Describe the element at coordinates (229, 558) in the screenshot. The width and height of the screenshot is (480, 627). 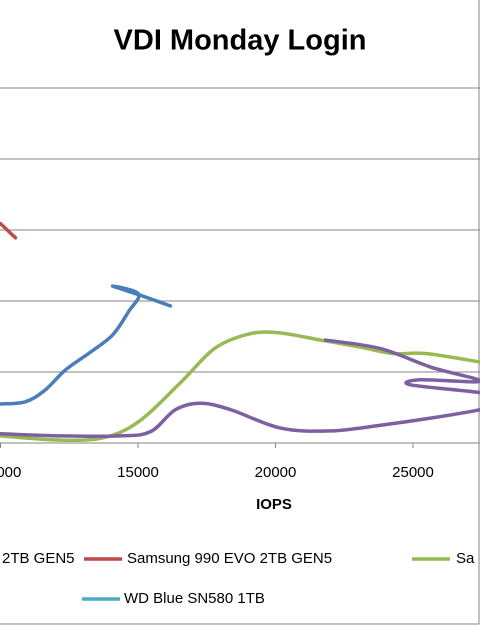
I see `legend-label: Samsung 990 EVO 2TB GEN5` at that location.